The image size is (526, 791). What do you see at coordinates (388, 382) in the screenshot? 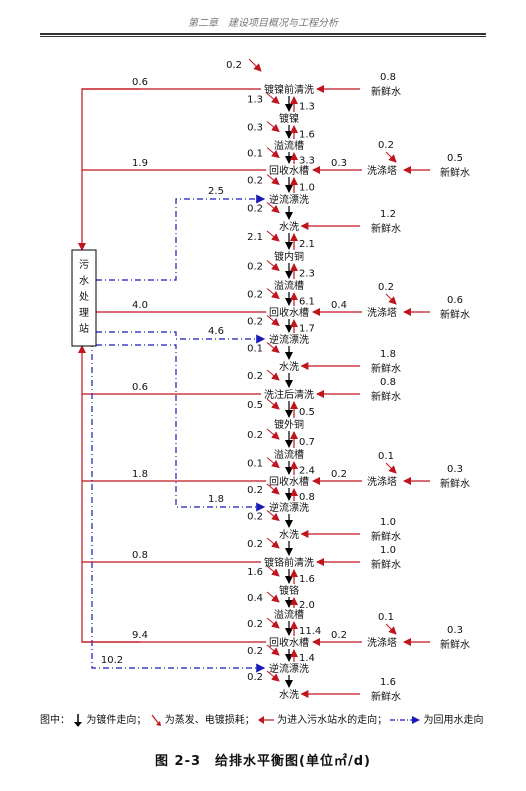
I see `fresh-water-value: 0.8` at bounding box center [388, 382].